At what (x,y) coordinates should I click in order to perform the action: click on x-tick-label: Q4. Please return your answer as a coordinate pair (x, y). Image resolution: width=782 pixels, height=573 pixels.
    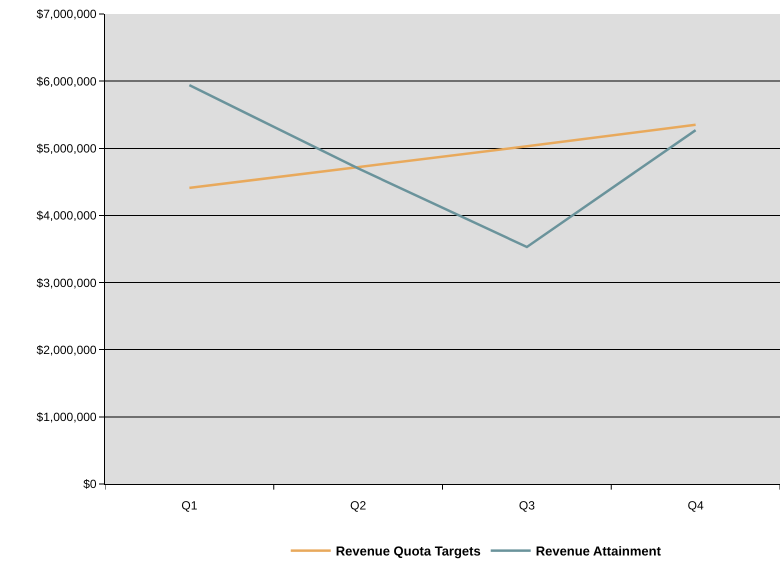
    Looking at the image, I should click on (696, 505).